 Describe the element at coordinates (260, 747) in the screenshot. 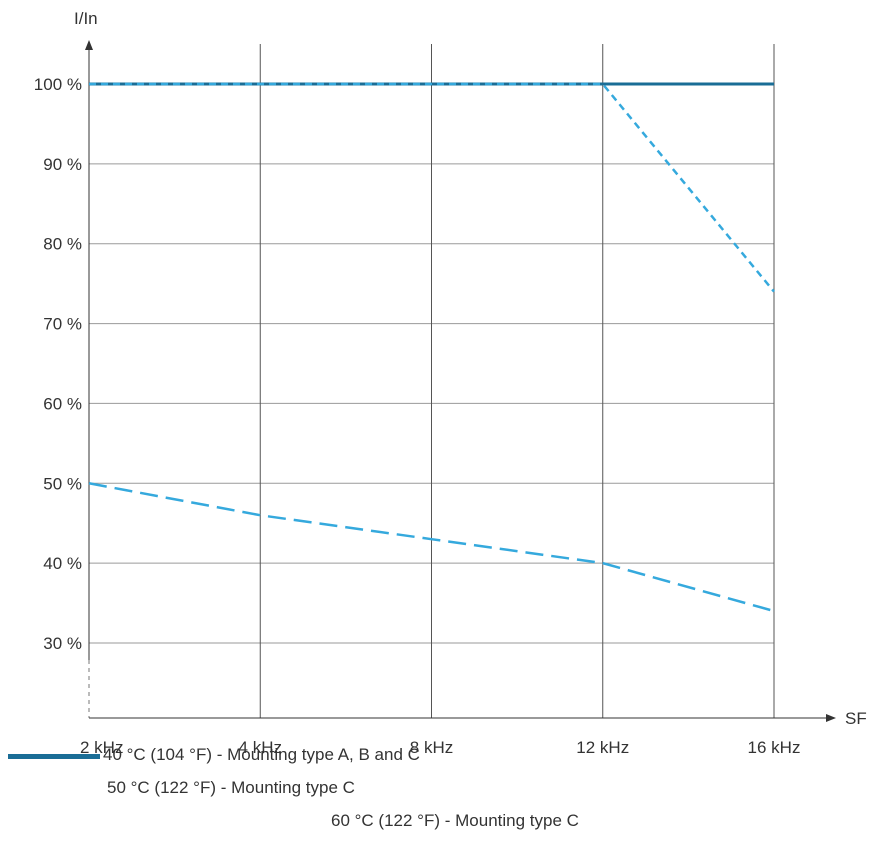

I see `x-tick-label: 4 kHz` at that location.